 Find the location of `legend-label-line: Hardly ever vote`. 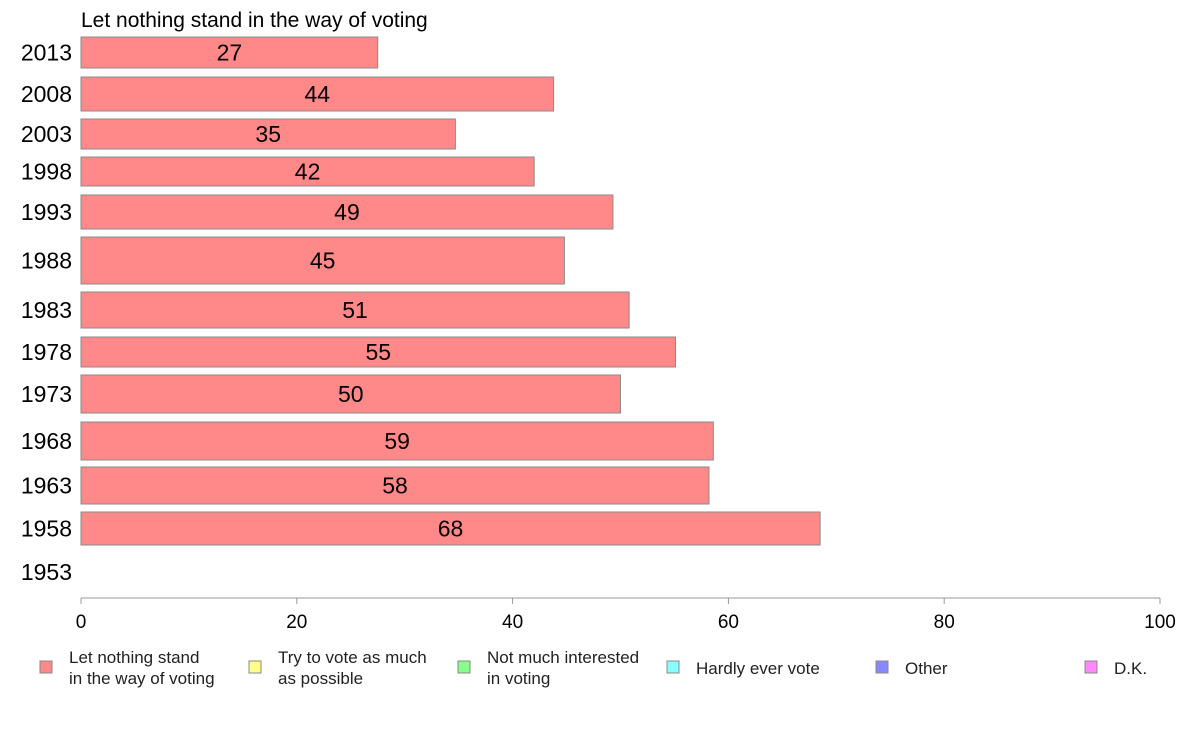

legend-label-line: Hardly ever vote is located at coordinates (758, 668).